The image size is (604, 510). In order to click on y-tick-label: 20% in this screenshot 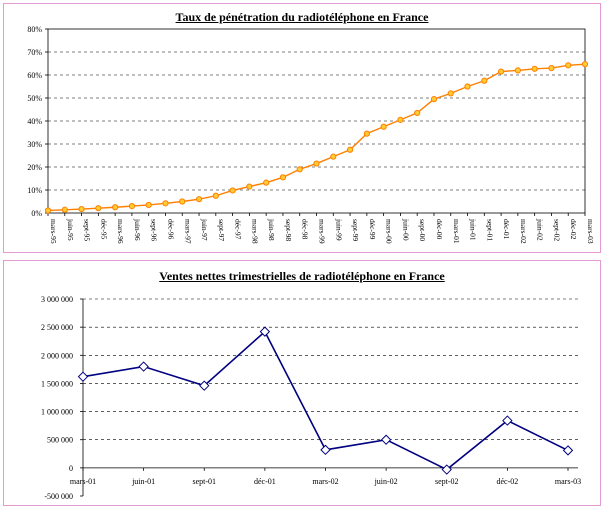, I will do `click(34, 167)`.